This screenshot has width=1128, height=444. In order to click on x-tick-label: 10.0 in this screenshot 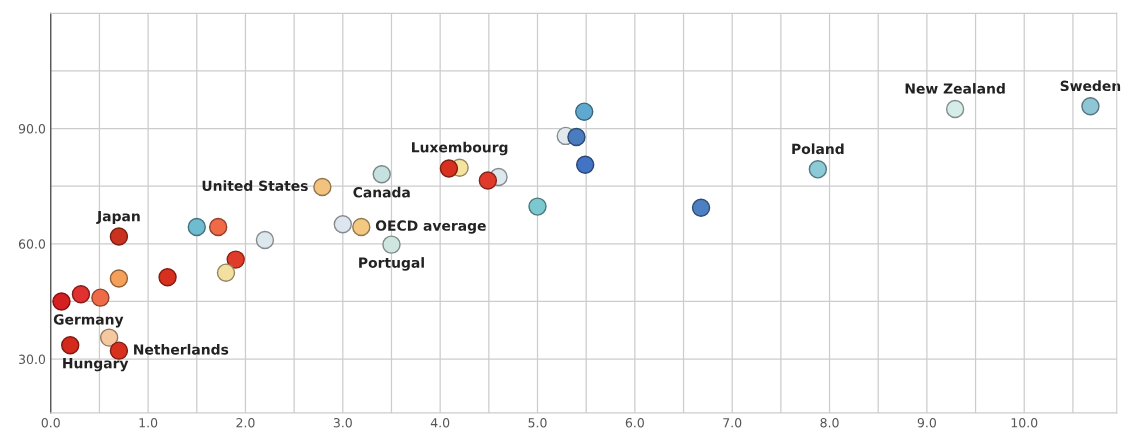, I will do `click(1024, 423)`.